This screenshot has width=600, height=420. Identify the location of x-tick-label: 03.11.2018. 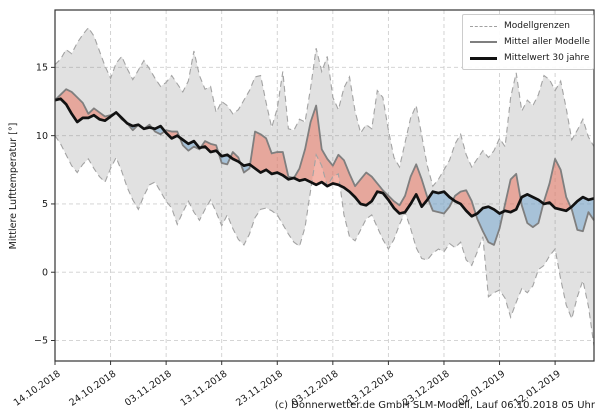
(148, 388).